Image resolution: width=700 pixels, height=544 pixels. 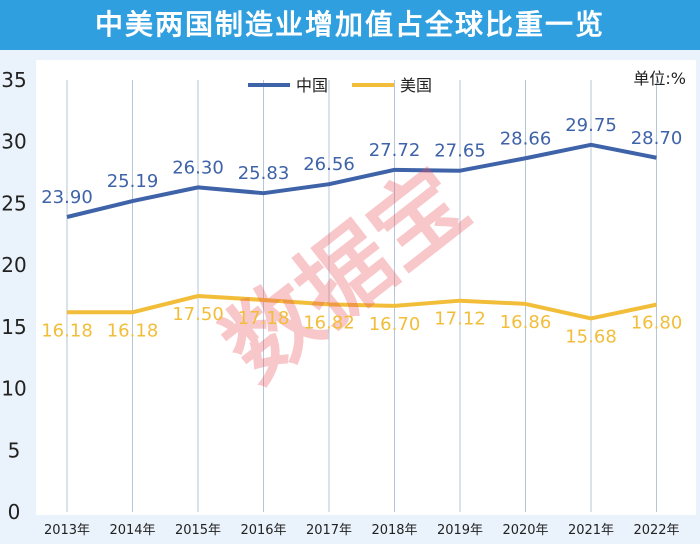 I want to click on chart-title: 中美两国制造业增加值占全球比重一览, so click(x=349, y=24).